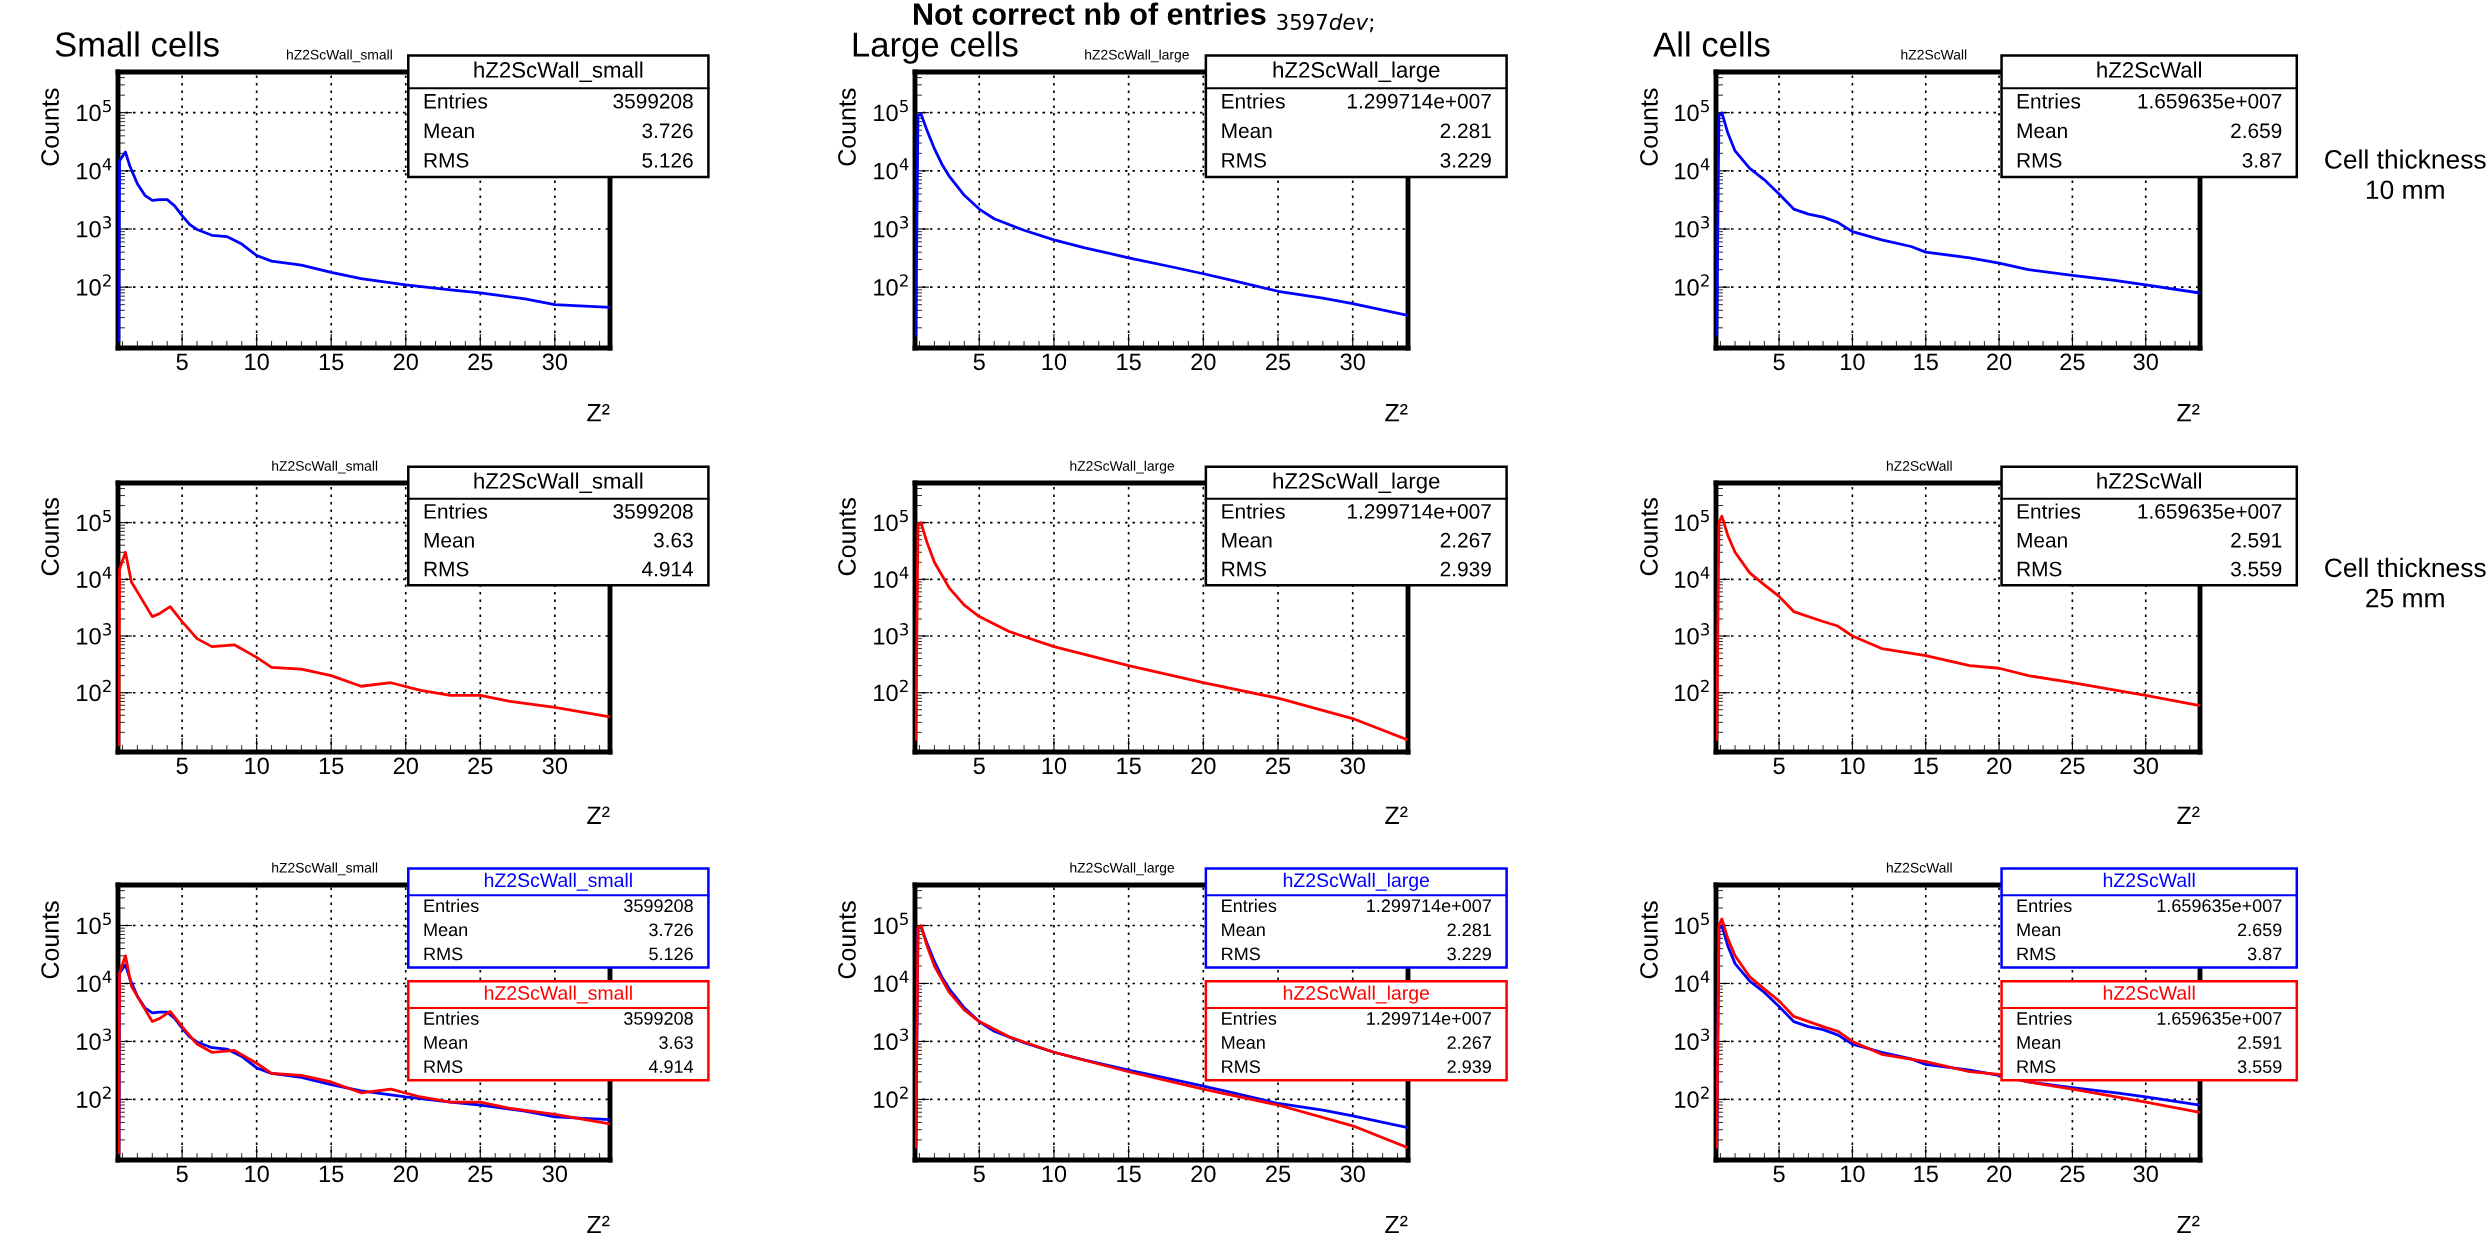 The height and width of the screenshot is (1242, 2492). What do you see at coordinates (2405, 174) in the screenshot?
I see `text: Cell thickness 10 mm` at bounding box center [2405, 174].